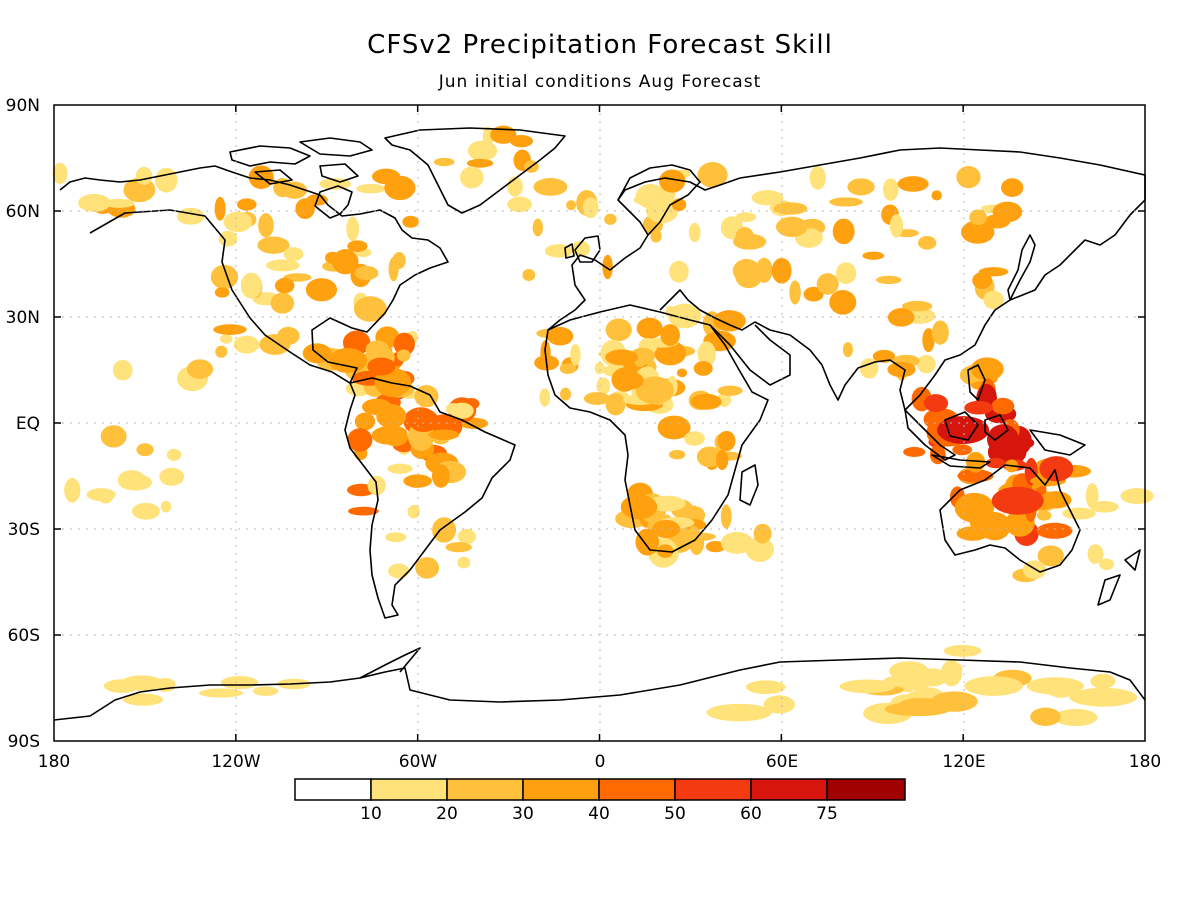  What do you see at coordinates (24, 636) in the screenshot?
I see `lat-label-60s: 60S` at bounding box center [24, 636].